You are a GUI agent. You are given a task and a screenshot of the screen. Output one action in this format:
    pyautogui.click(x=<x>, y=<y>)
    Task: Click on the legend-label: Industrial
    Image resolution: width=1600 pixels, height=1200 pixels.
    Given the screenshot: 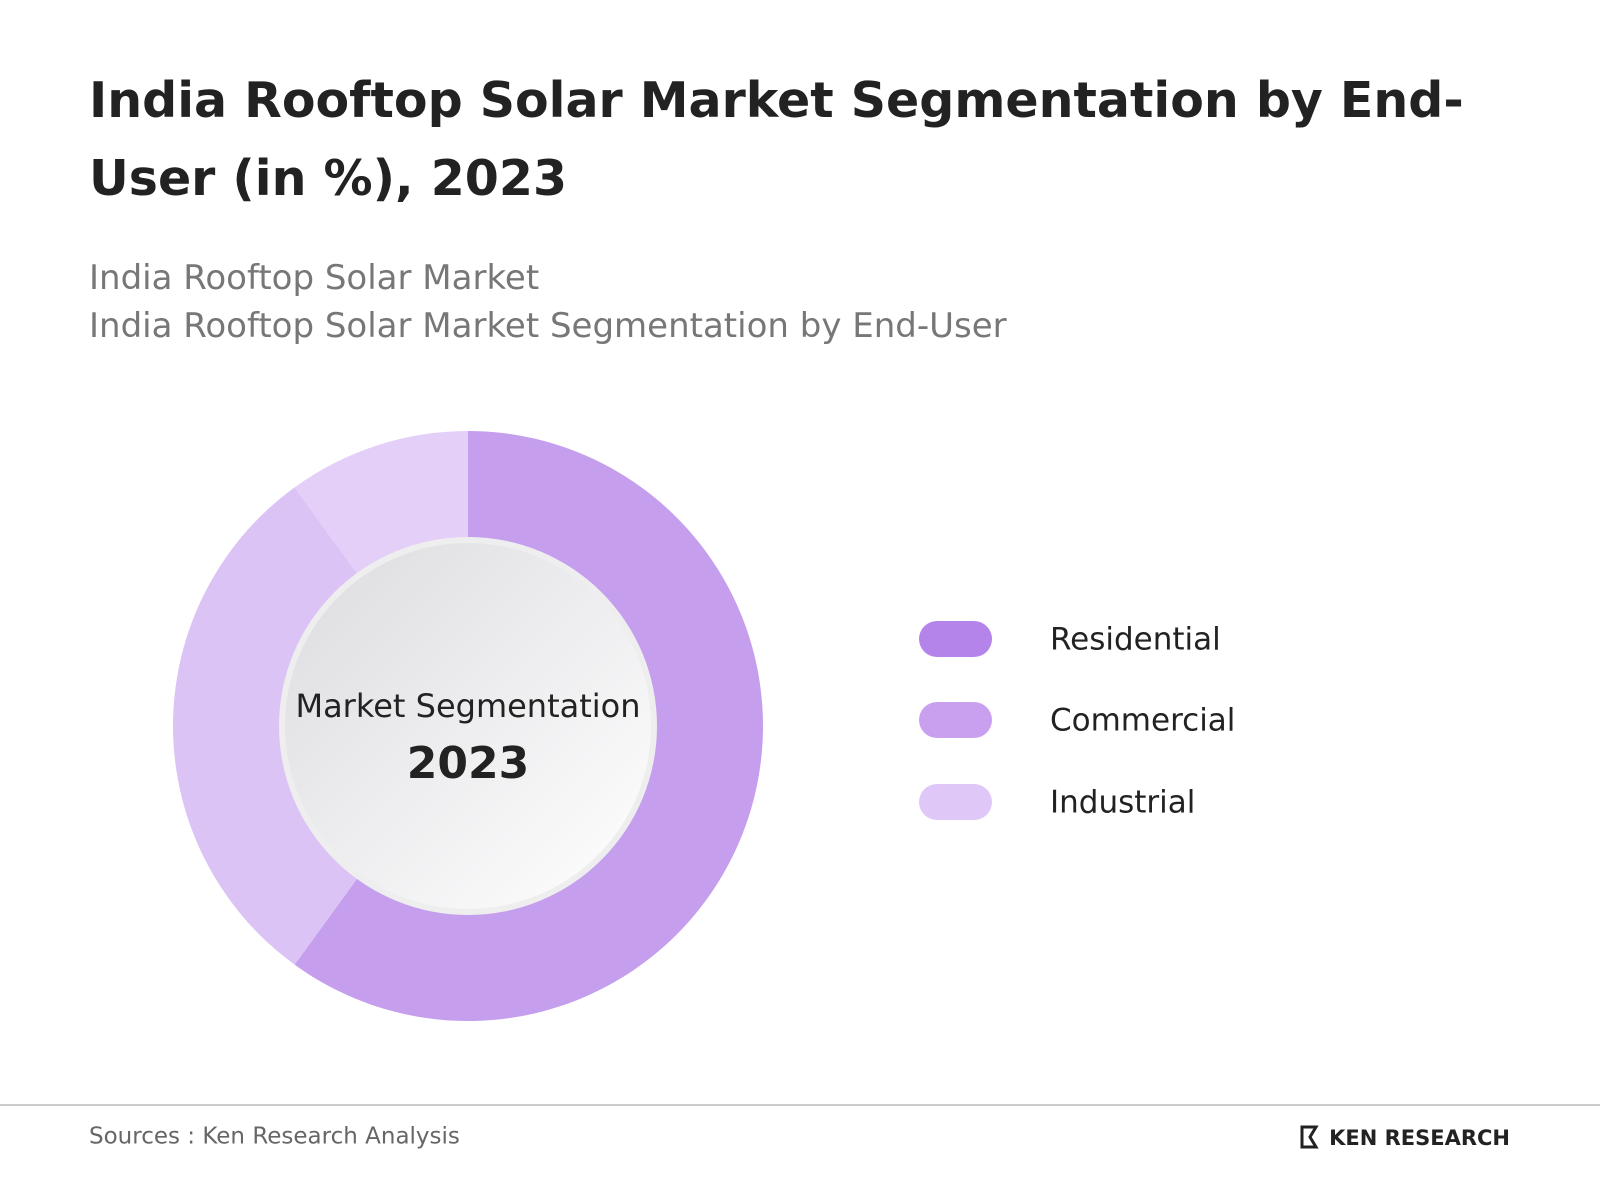 What is the action you would take?
    pyautogui.click(x=1122, y=803)
    